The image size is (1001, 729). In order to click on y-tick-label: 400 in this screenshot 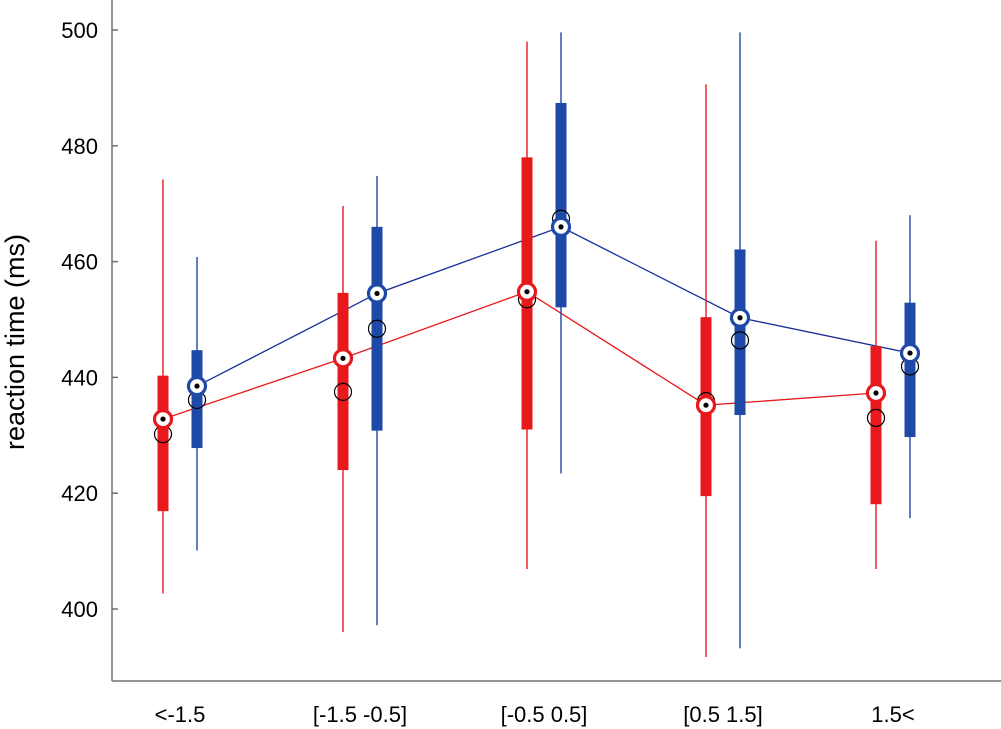, I will do `click(79, 609)`.